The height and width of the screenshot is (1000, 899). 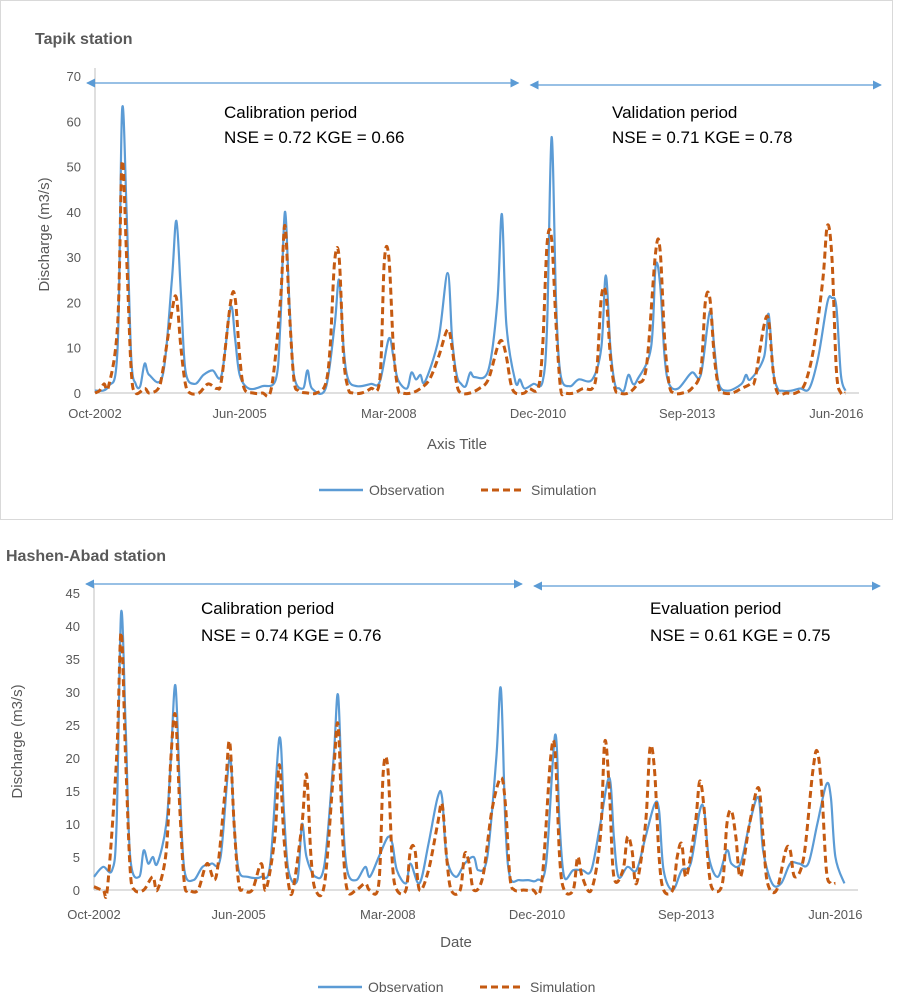 What do you see at coordinates (456, 942) in the screenshot?
I see `x-axis-label: Date` at bounding box center [456, 942].